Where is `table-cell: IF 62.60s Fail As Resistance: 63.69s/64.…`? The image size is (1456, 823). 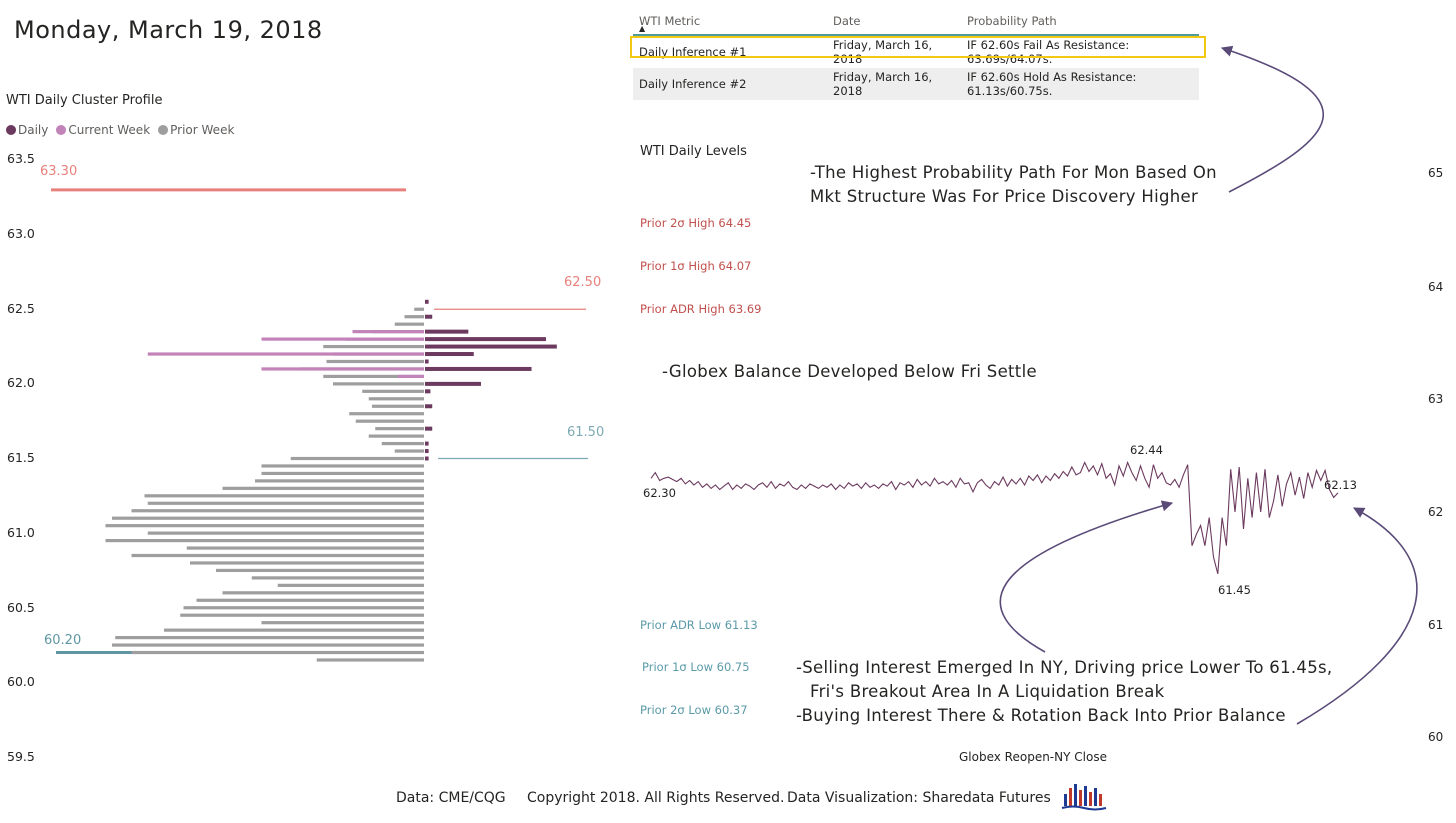
table-cell: IF 62.60s Fail As Resistance: 63.69s/64.… is located at coordinates (1048, 52).